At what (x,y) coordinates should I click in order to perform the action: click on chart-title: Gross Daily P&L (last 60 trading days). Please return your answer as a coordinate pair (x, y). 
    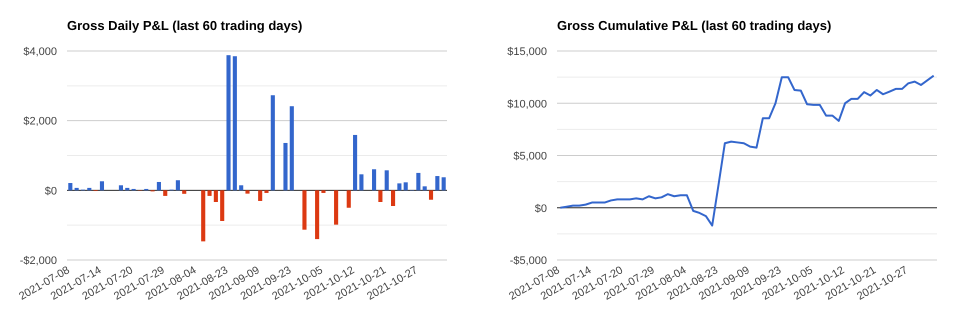
    Looking at the image, I should click on (184, 25).